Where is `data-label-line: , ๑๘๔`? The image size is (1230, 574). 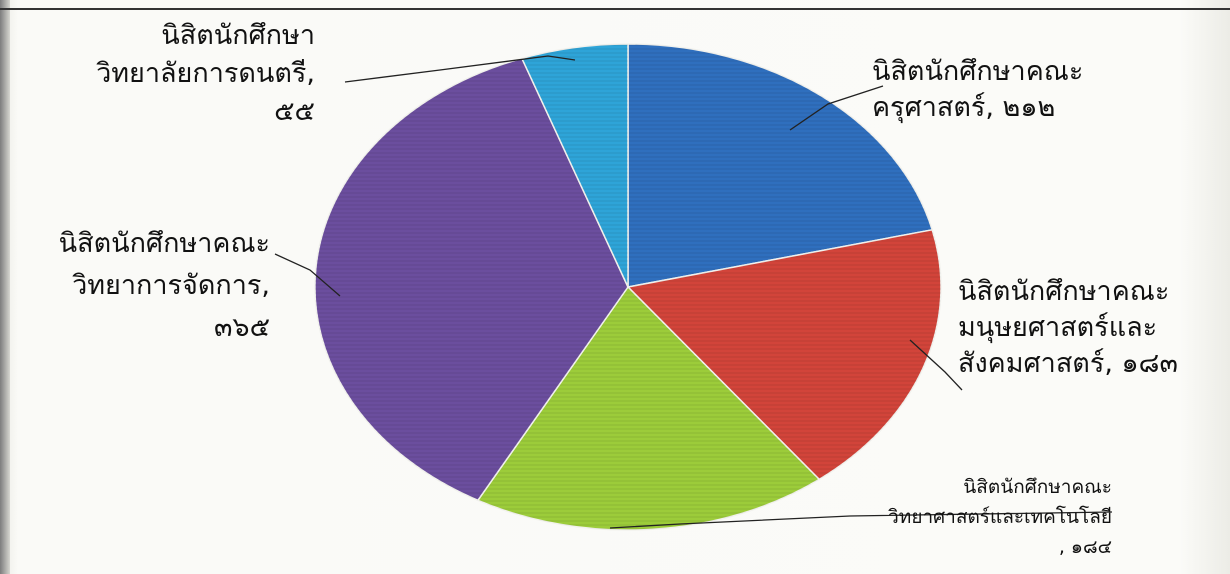 data-label-line: , ๑๘๔ is located at coordinates (1085, 547).